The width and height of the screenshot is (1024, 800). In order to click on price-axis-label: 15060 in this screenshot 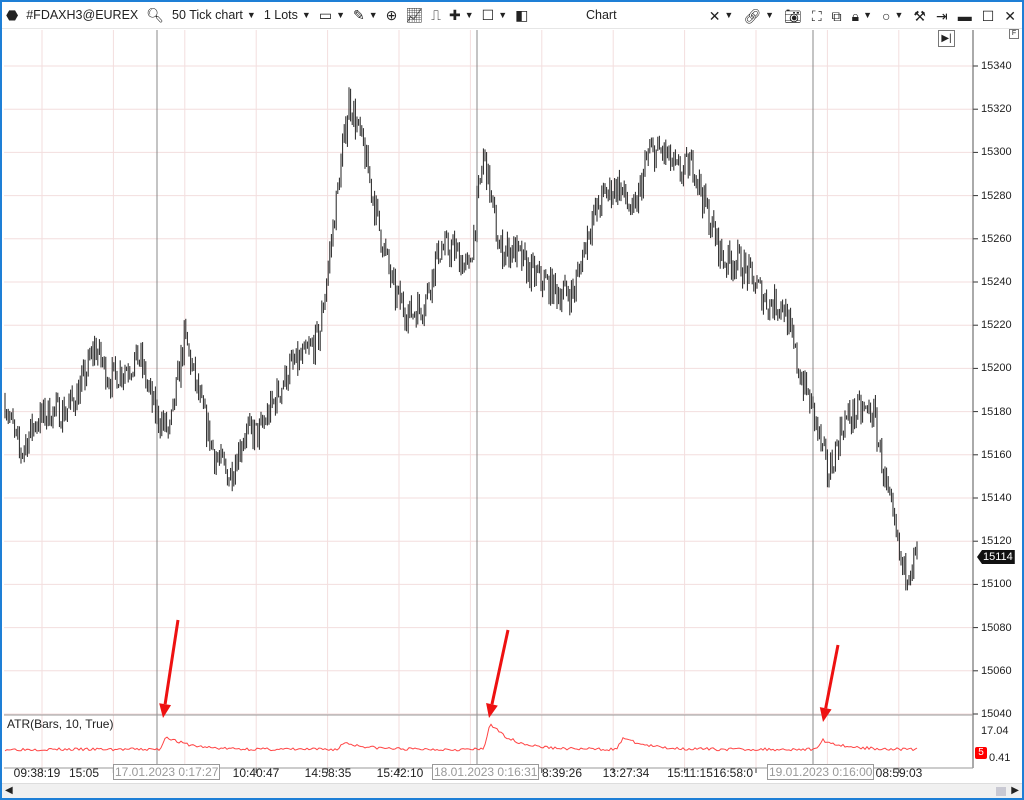, I will do `click(996, 670)`.